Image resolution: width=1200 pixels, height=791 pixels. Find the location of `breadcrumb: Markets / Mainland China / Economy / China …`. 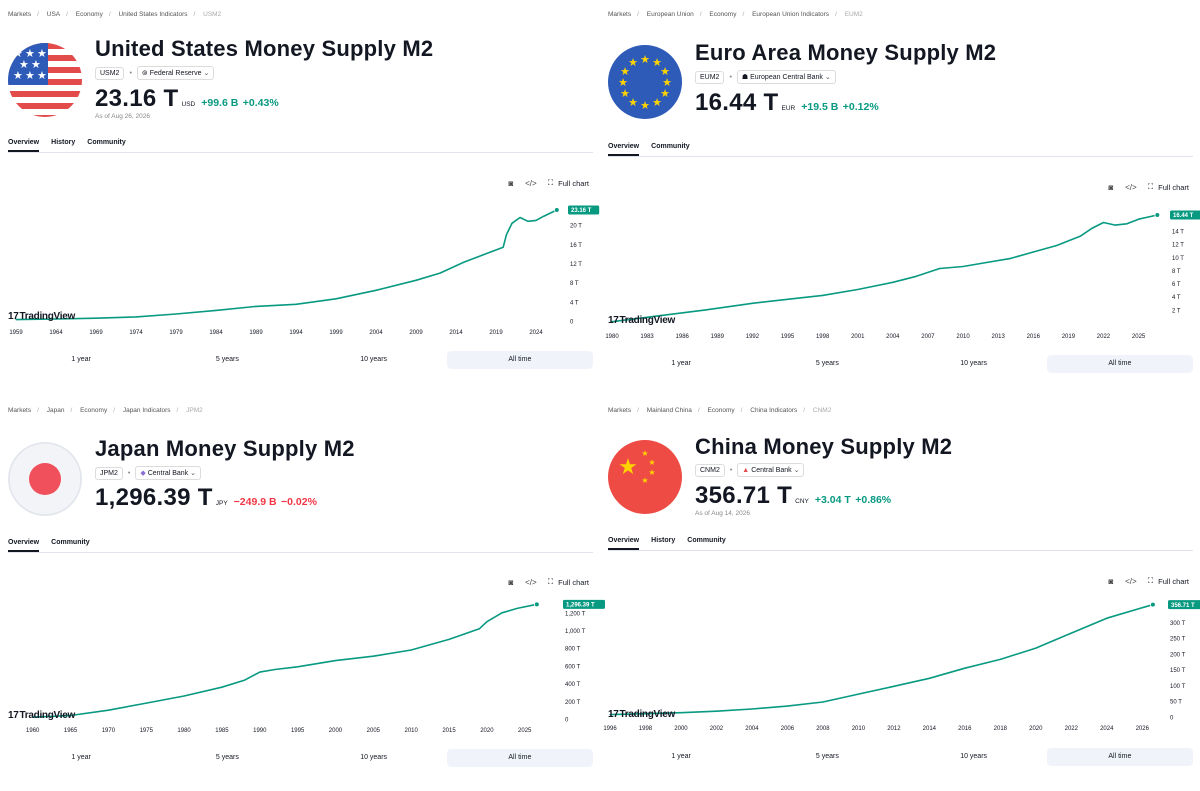

breadcrumb: Markets / Mainland China / Economy / China … is located at coordinates (720, 410).